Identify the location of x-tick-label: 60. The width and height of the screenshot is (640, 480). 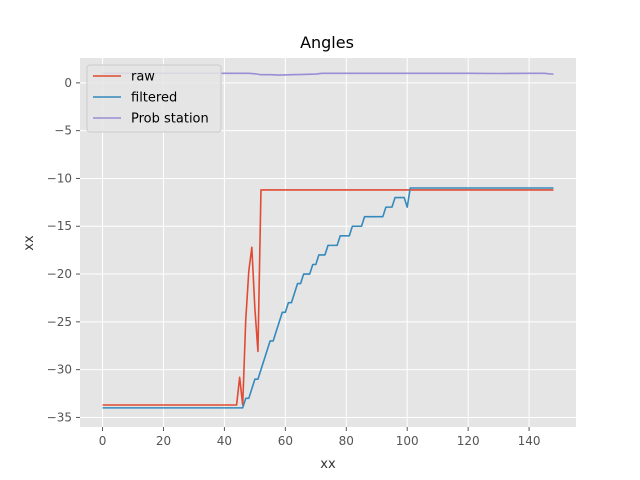
(285, 441).